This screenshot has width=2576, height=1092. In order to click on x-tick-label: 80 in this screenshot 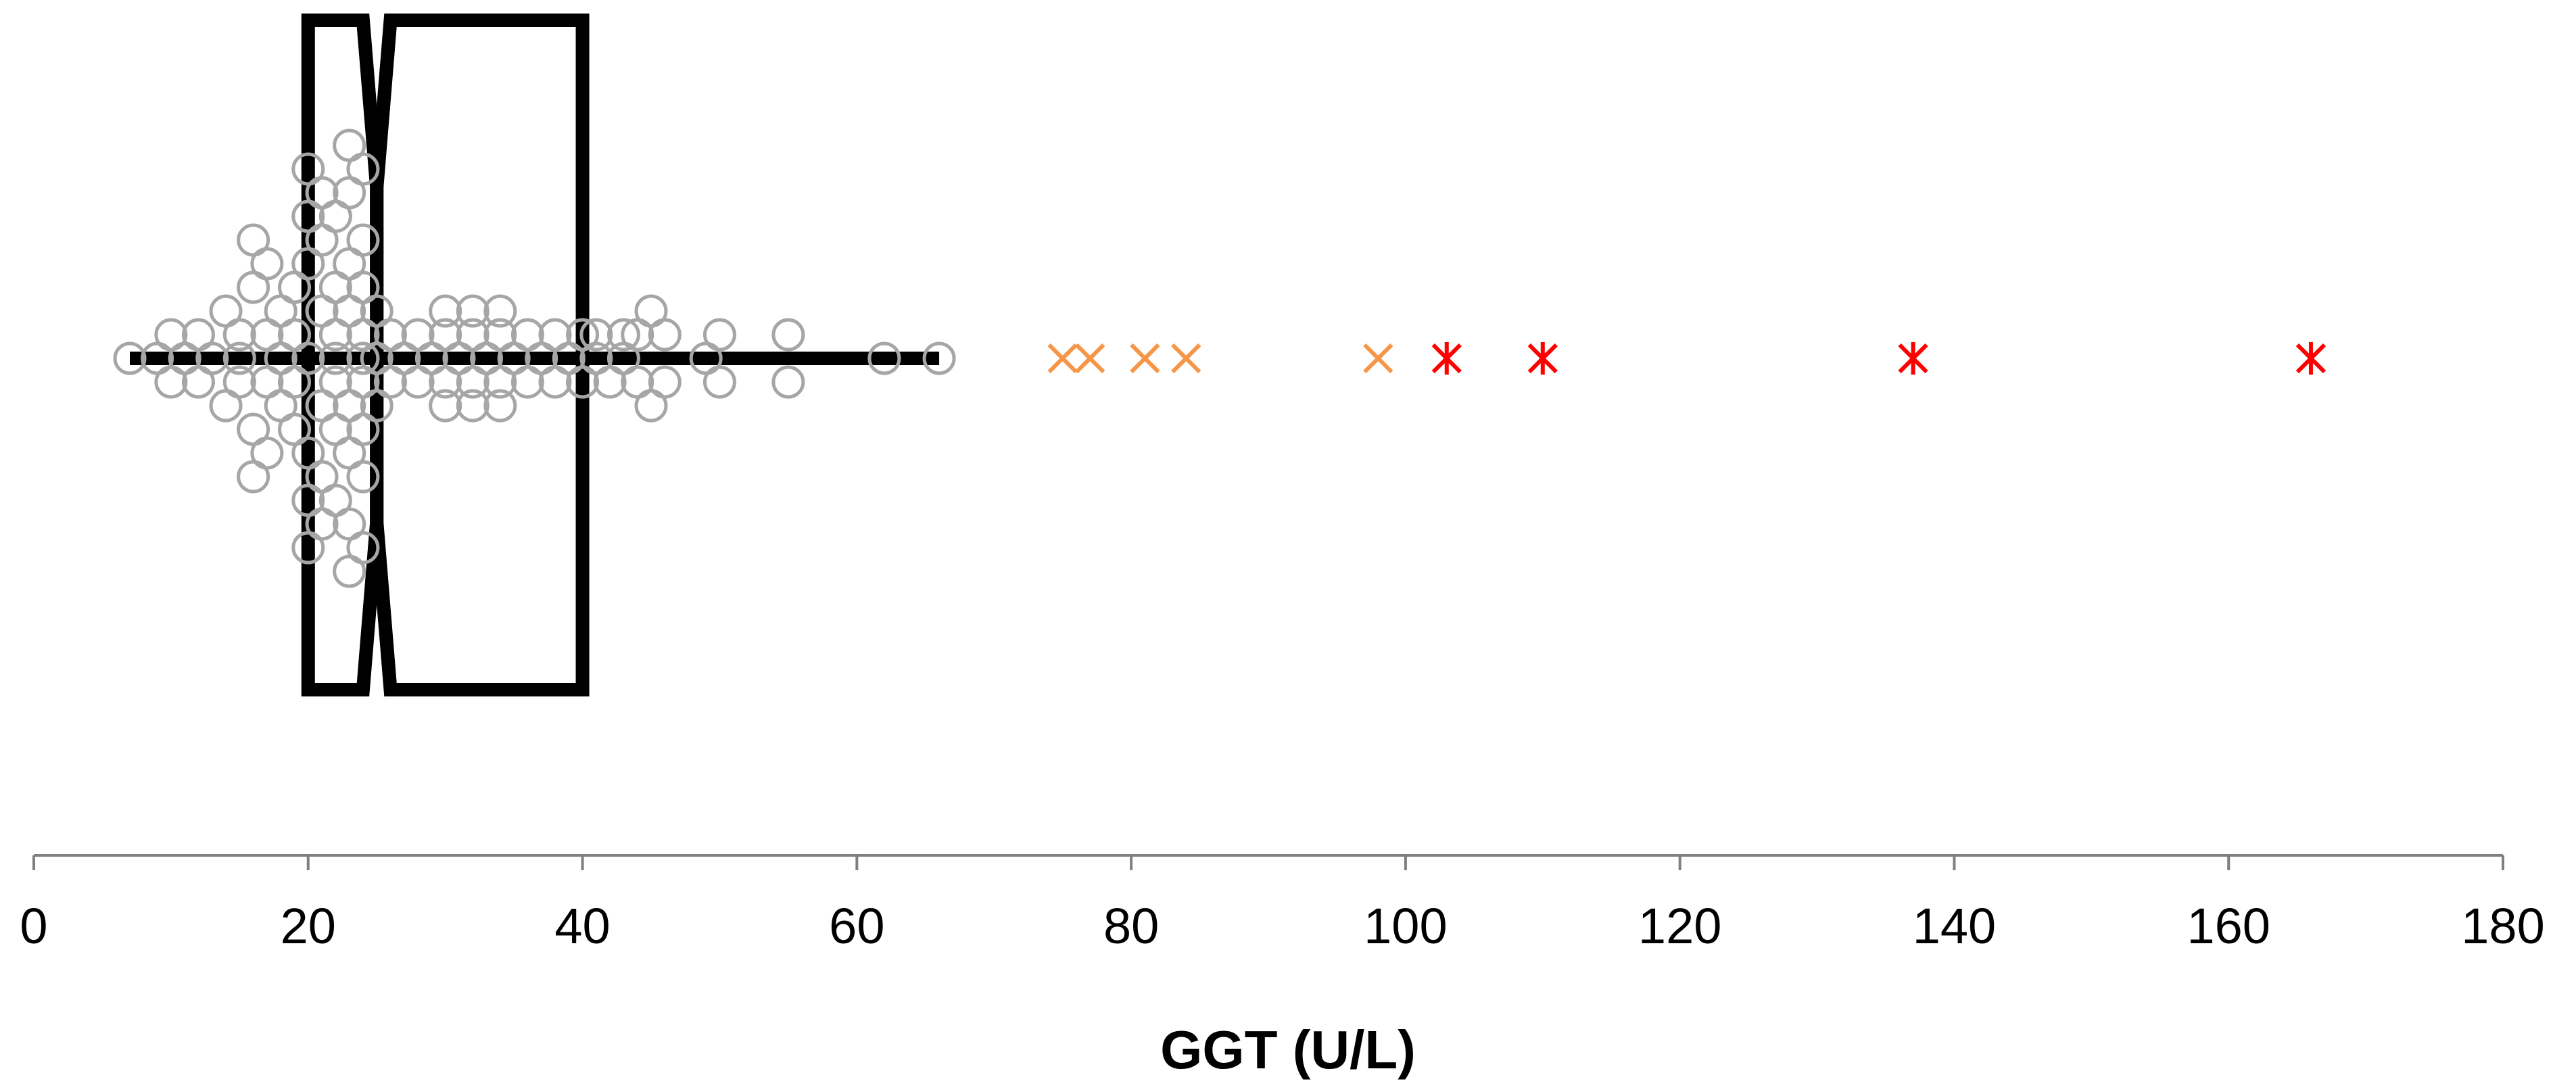, I will do `click(1131, 926)`.